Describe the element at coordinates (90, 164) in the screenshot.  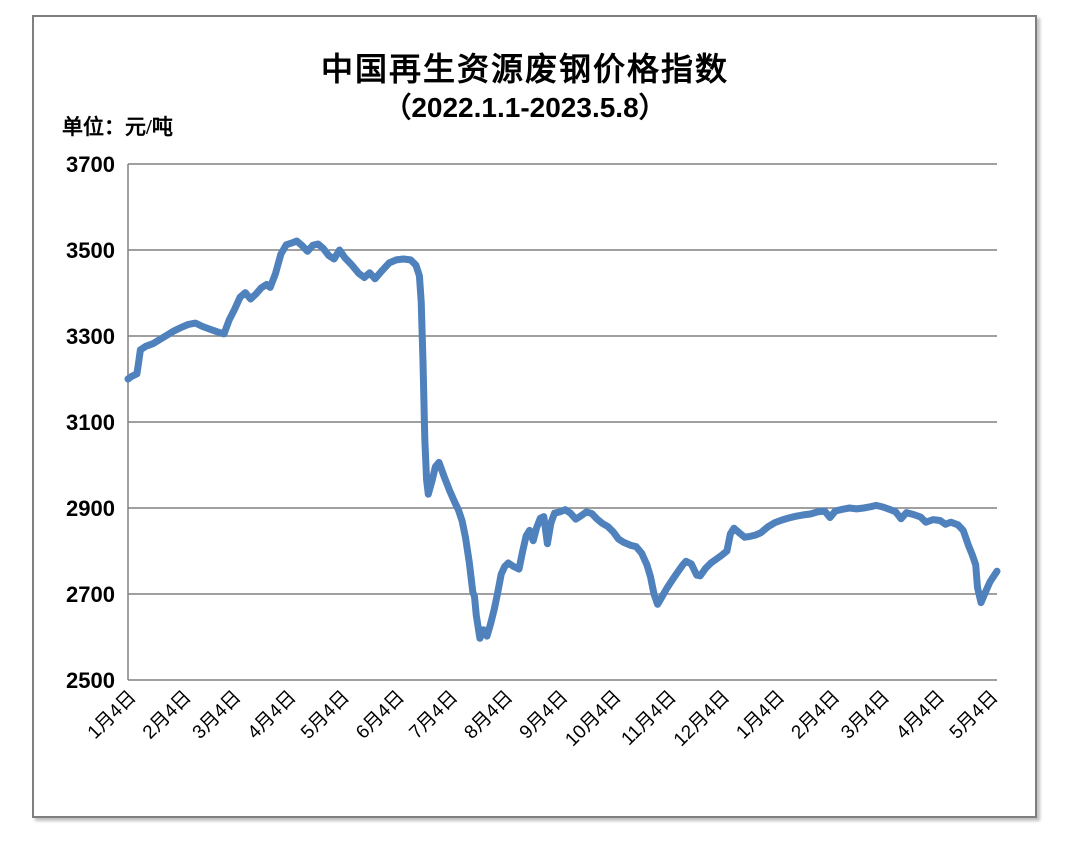
I see `y-tick-label: 3700` at that location.